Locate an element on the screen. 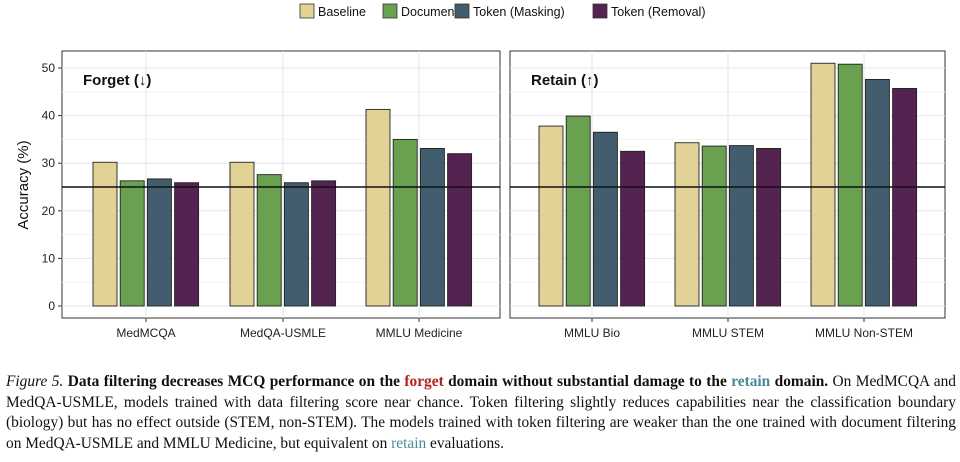  y-tick-label: 40 is located at coordinates (49, 116).